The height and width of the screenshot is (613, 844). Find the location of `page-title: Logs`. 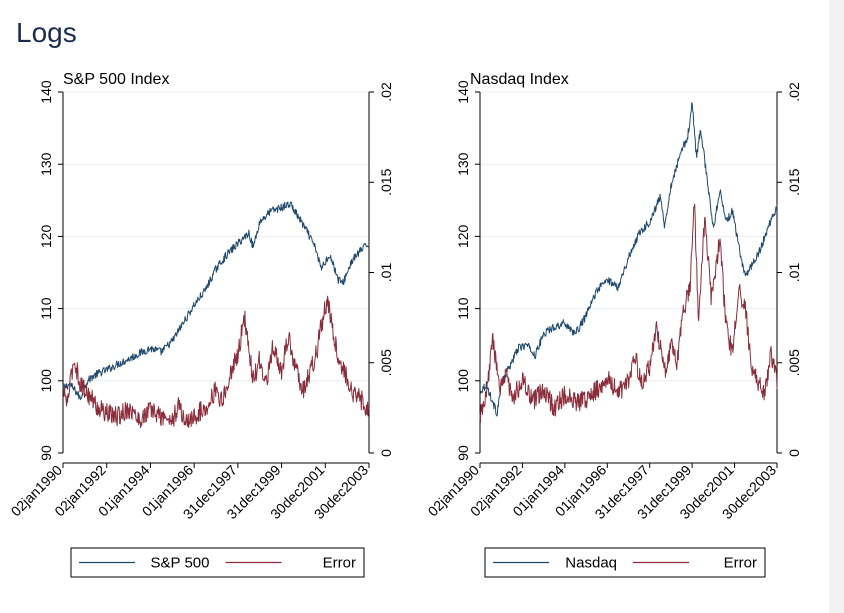

page-title: Logs is located at coordinates (46, 32).